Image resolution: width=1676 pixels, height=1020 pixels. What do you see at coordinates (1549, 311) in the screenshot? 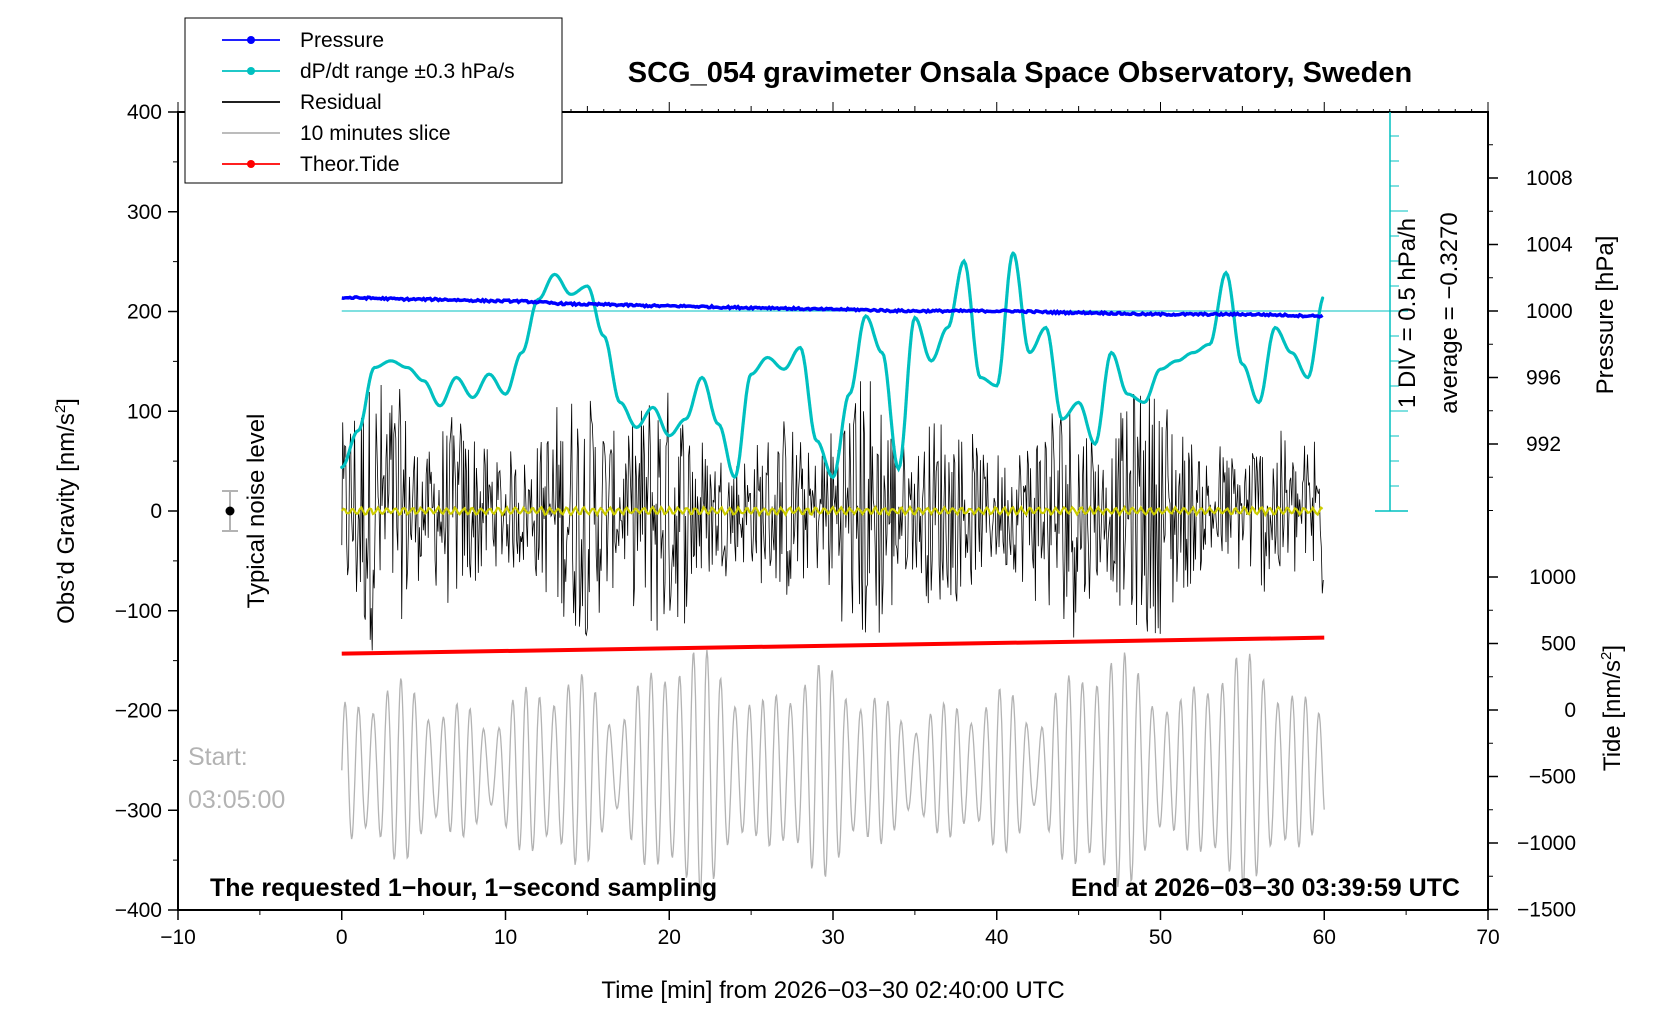
I see `pressure-tick-label: 1000` at bounding box center [1549, 311].